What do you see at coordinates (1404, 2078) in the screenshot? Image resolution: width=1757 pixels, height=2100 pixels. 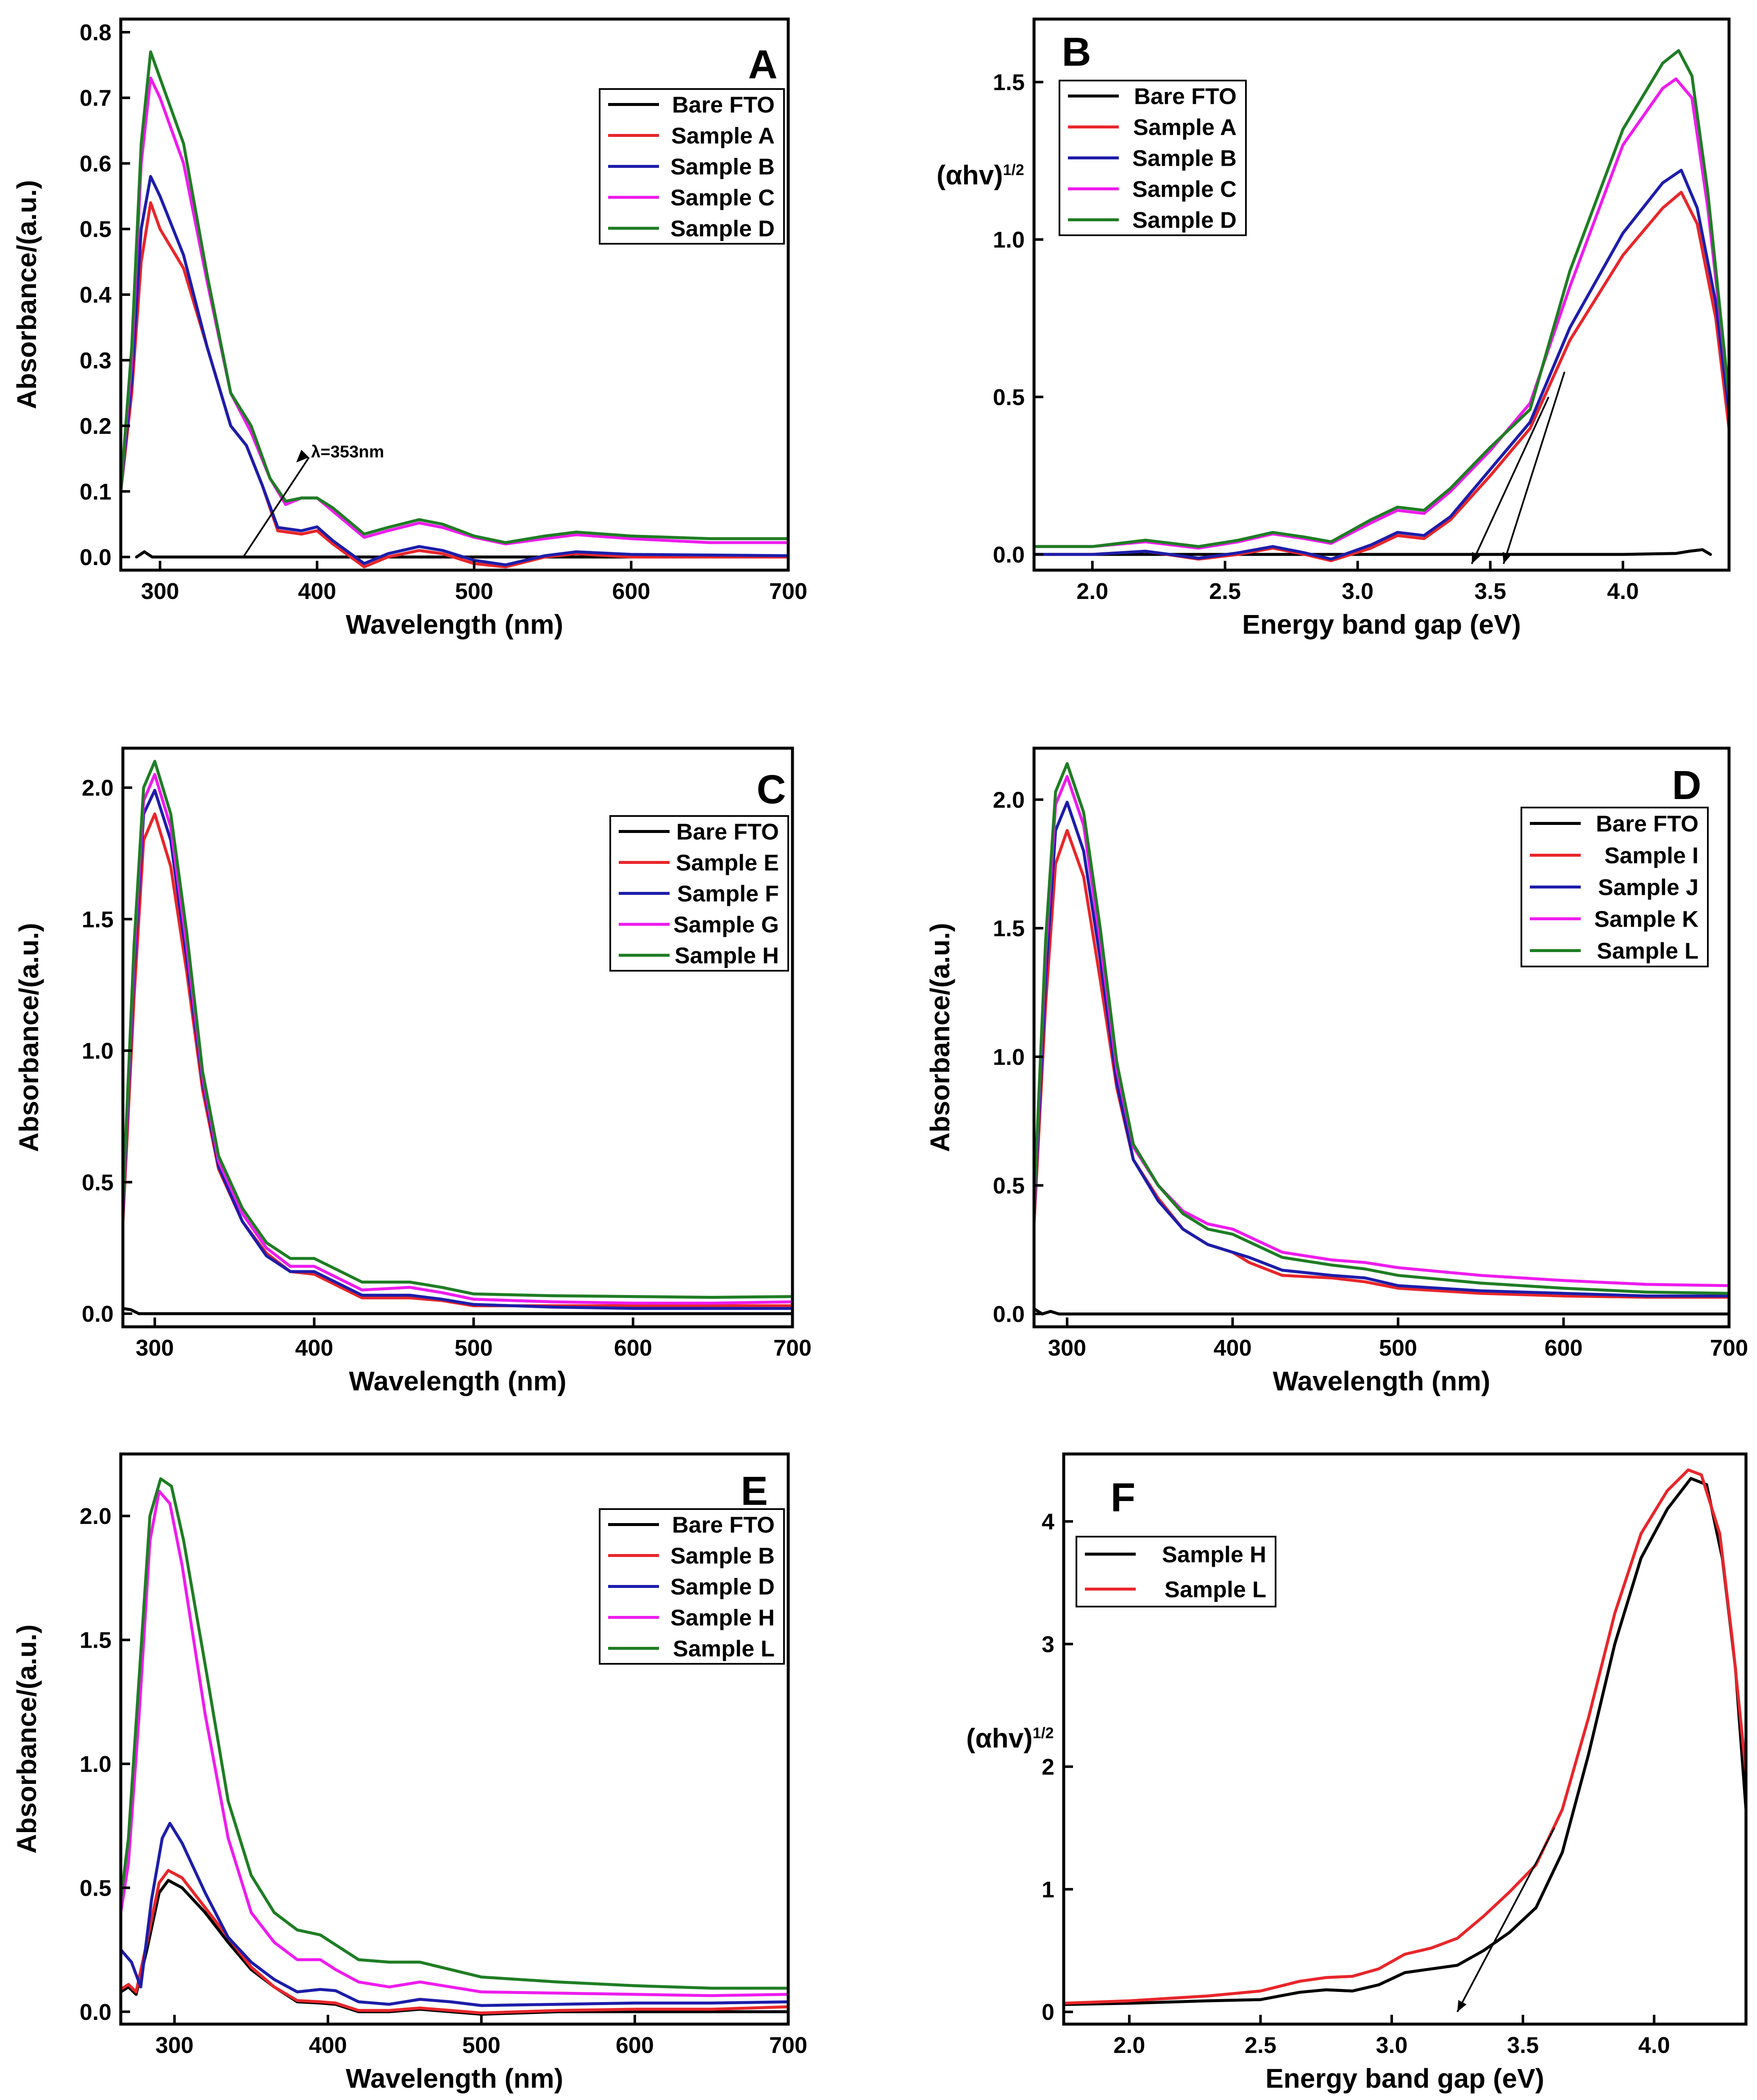 I see `x-axis-title: Energy band gap (eV)` at bounding box center [1404, 2078].